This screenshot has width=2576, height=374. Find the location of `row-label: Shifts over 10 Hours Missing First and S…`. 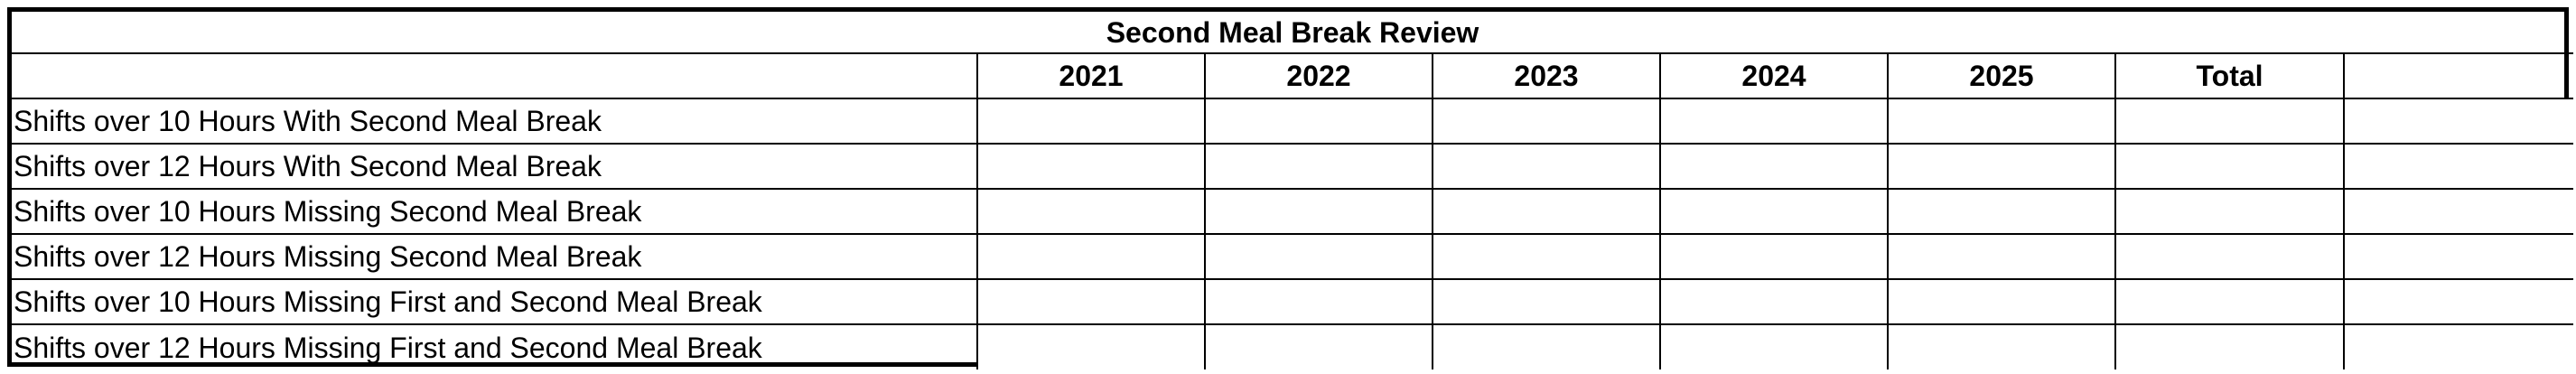

row-label: Shifts over 10 Hours Missing First and S… is located at coordinates (495, 301).